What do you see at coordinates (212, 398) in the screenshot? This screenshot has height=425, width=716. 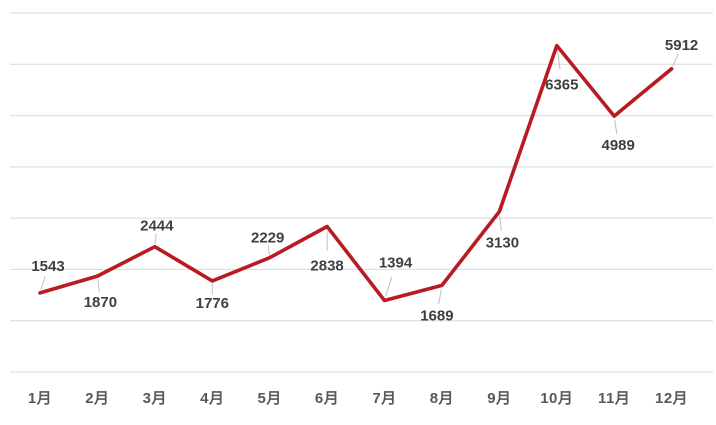 I see `x-axis-label: 4月` at bounding box center [212, 398].